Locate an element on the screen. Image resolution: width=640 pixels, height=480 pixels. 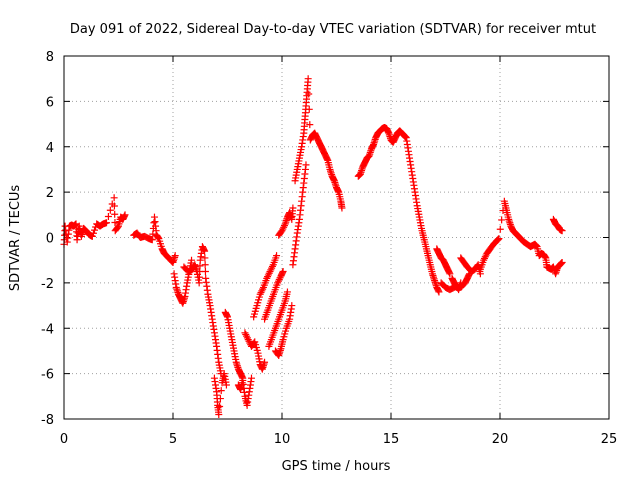
y-tick-label: -4 is located at coordinates (47, 329).